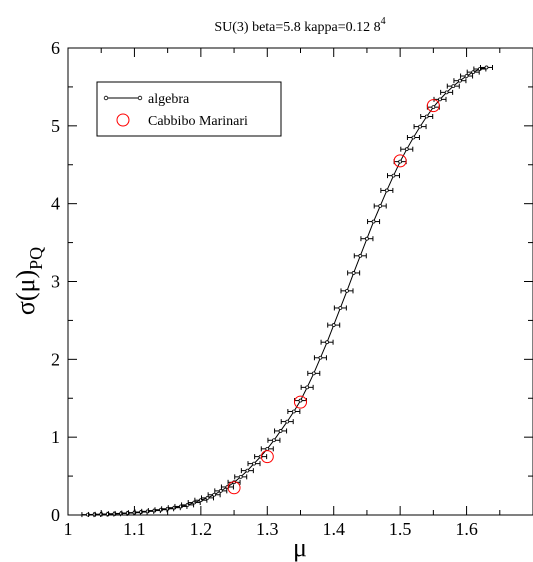 The image size is (533, 562). What do you see at coordinates (68, 529) in the screenshot?
I see `x-tick-label: 1` at bounding box center [68, 529].